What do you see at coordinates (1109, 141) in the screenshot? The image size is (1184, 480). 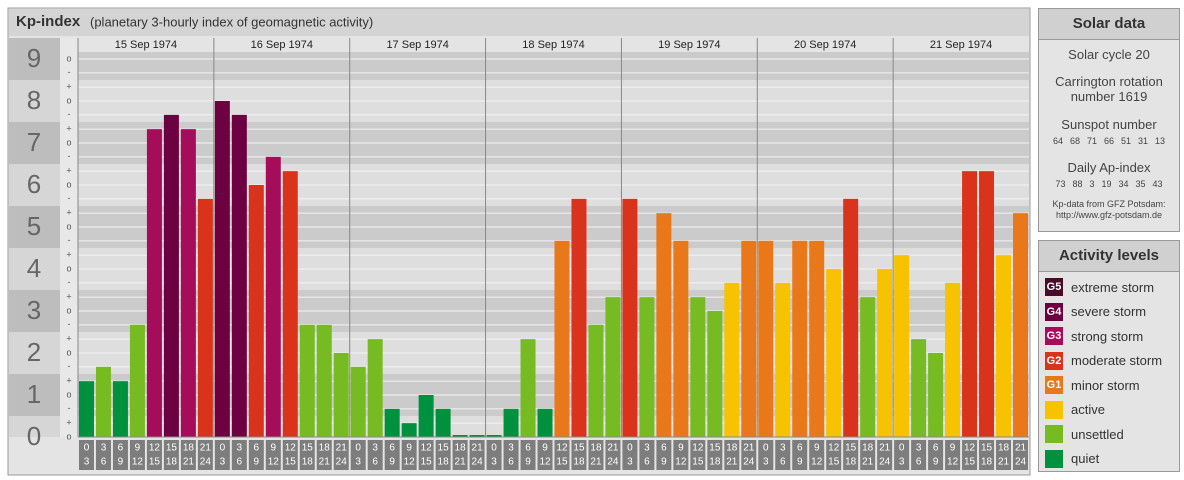 I see `sunspot-numbers: 64 68 71 66 51 31 13` at bounding box center [1109, 141].